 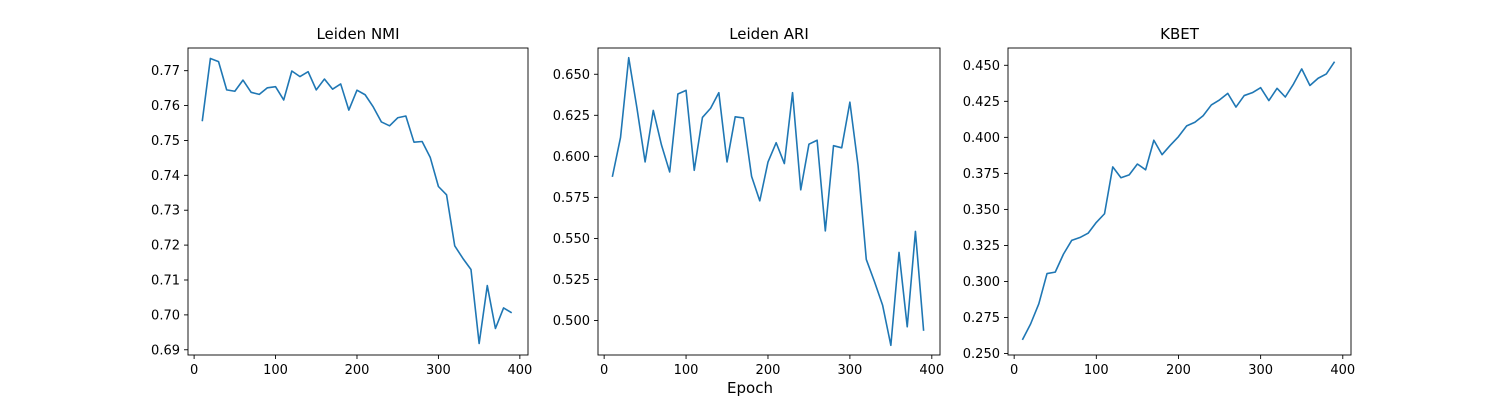 I want to click on y-tick-label: 0.69, so click(x=165, y=350).